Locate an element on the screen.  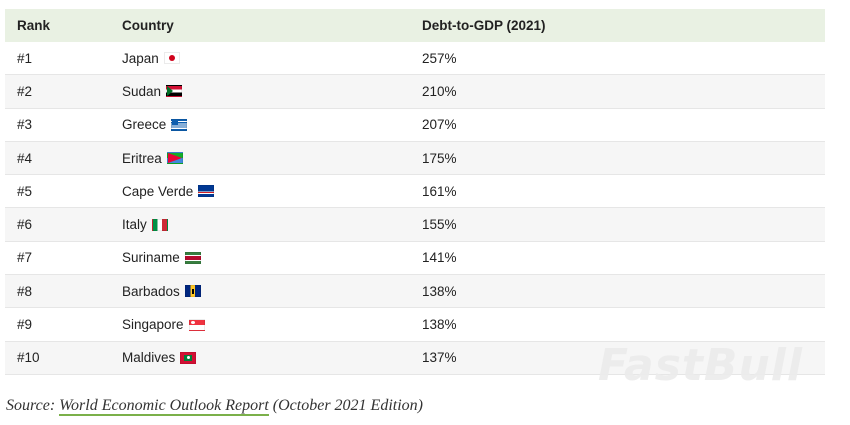
row-rank: #5 is located at coordinates (25, 191).